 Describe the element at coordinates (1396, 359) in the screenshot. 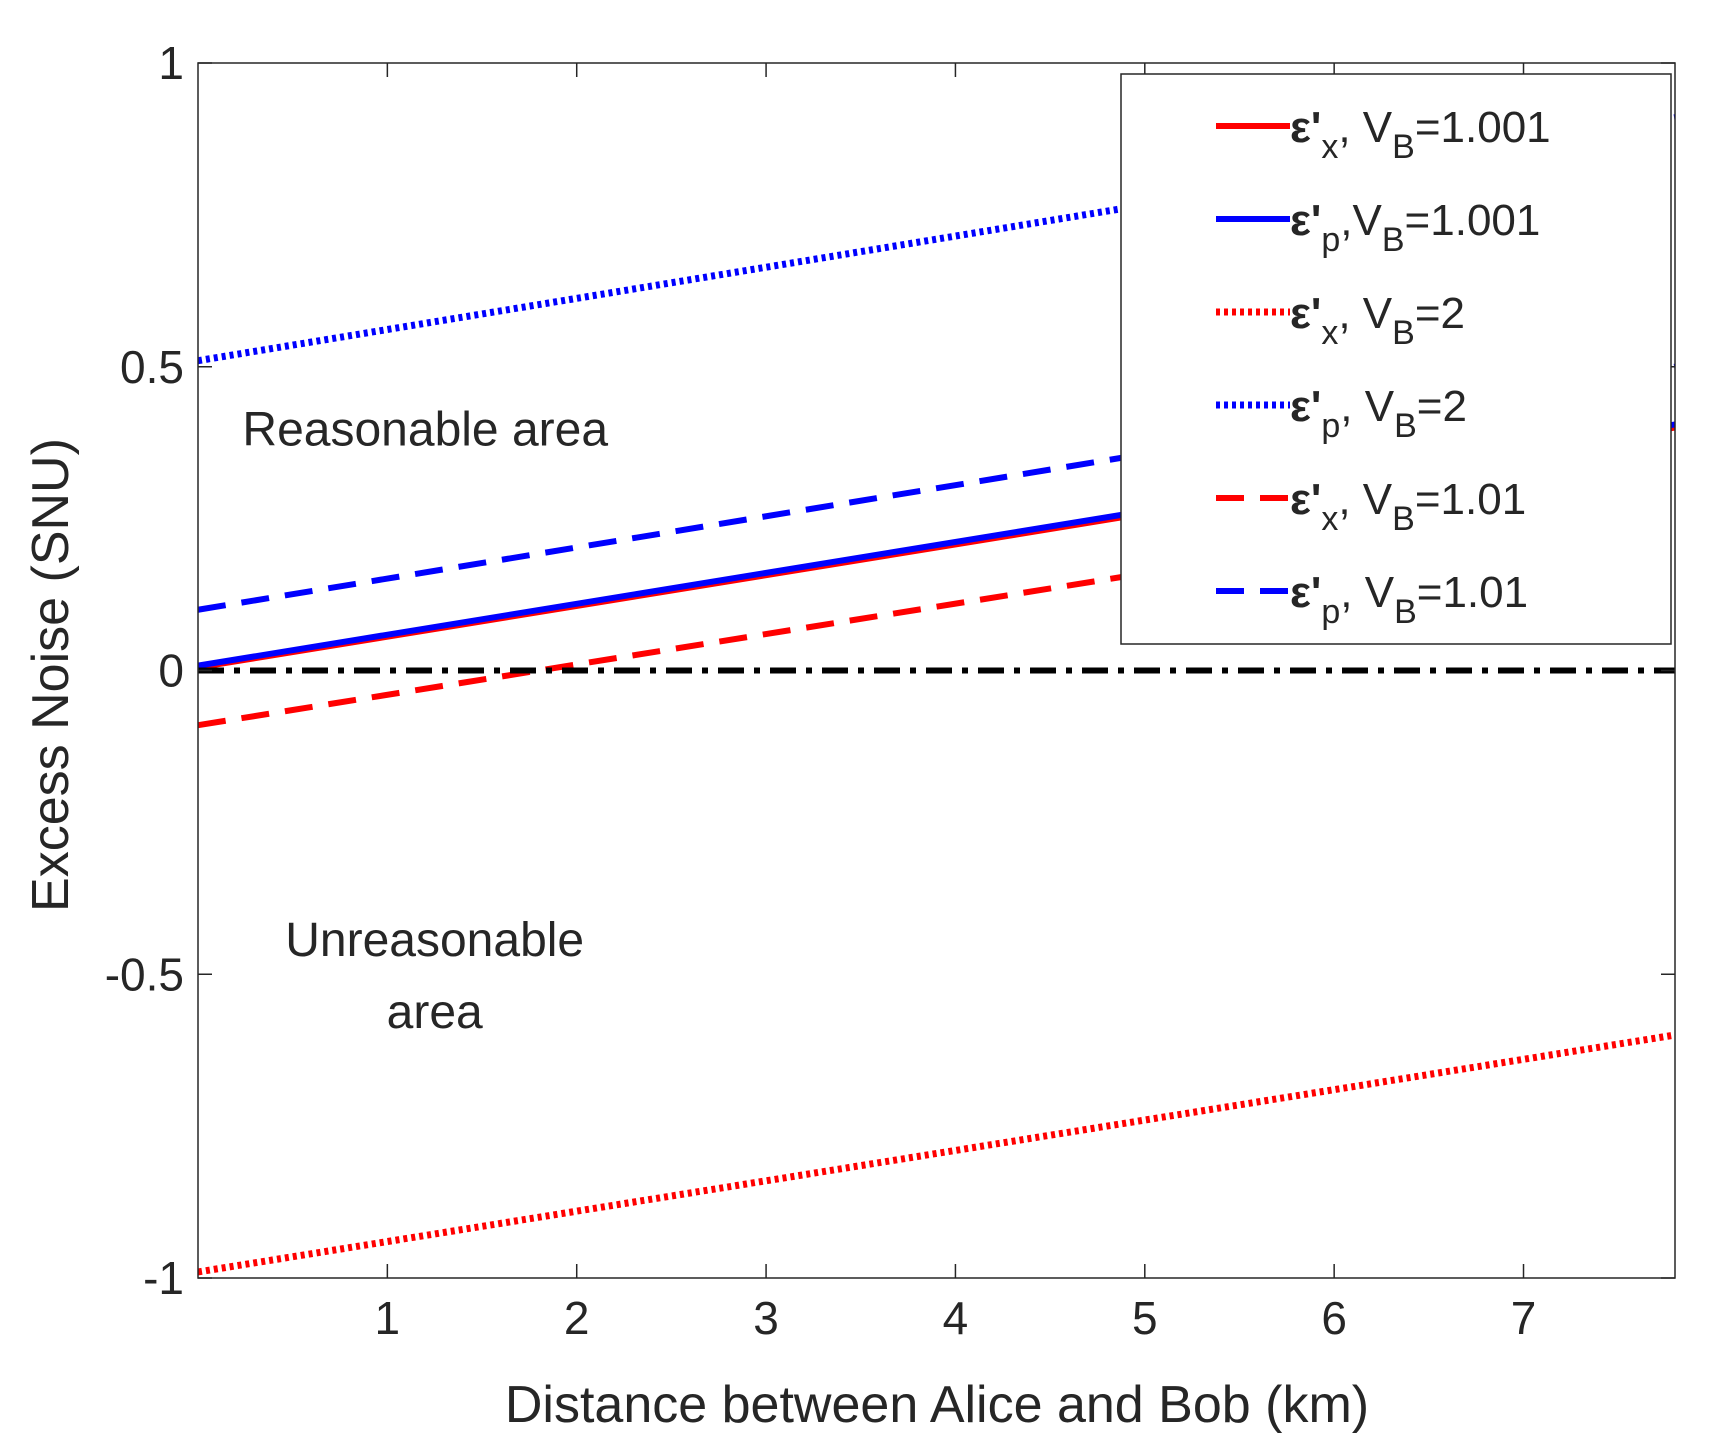

I see `legend-box` at that location.